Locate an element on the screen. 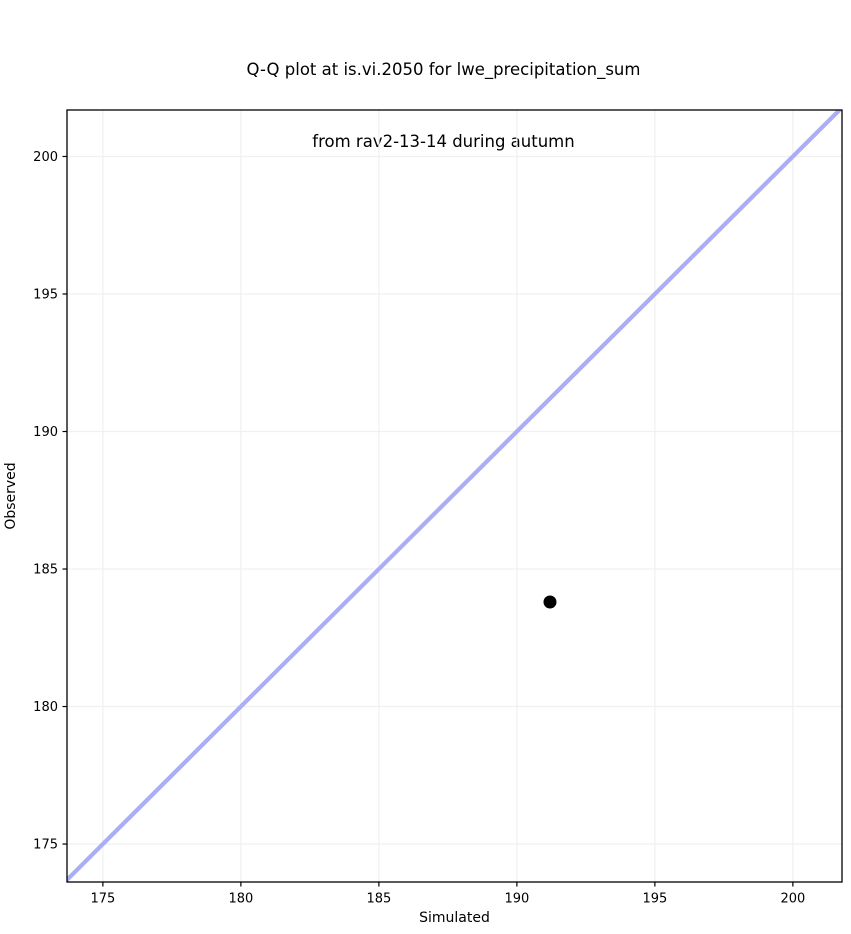 The image size is (851, 934). y-tick-label: 175 is located at coordinates (45, 845).